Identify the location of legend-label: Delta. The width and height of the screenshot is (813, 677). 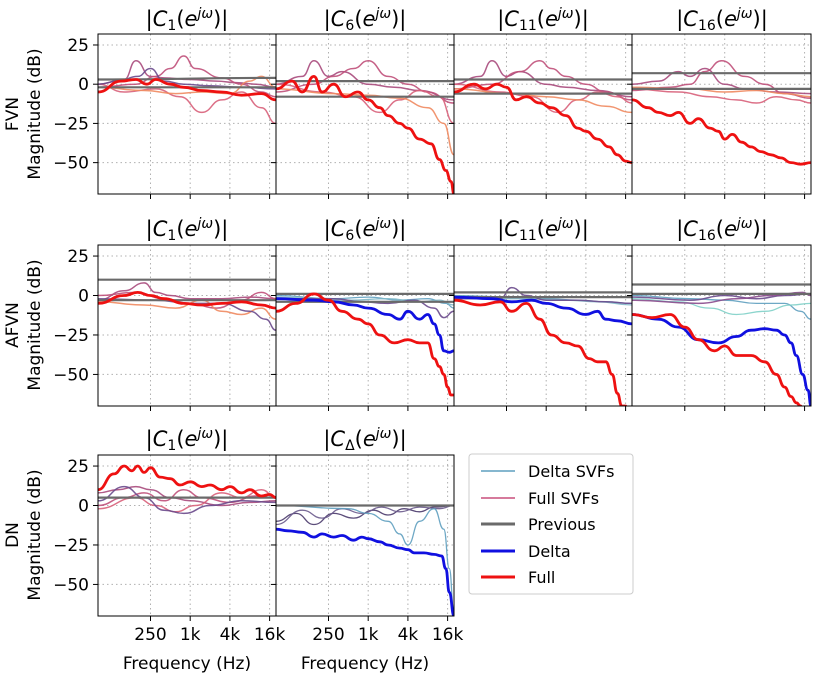
(549, 551).